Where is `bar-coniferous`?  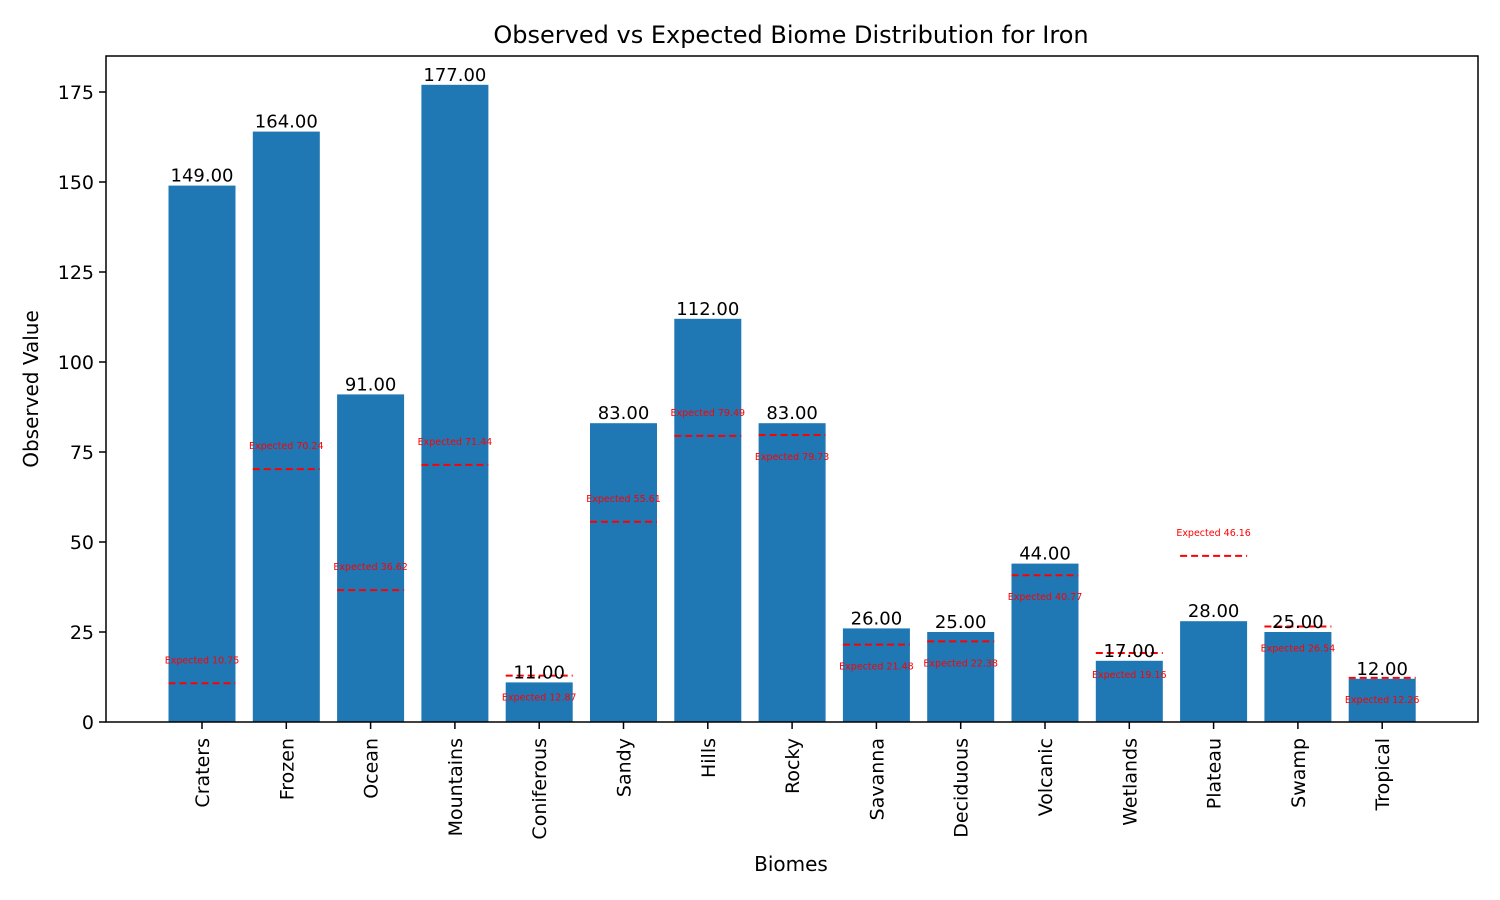
bar-coniferous is located at coordinates (539, 702).